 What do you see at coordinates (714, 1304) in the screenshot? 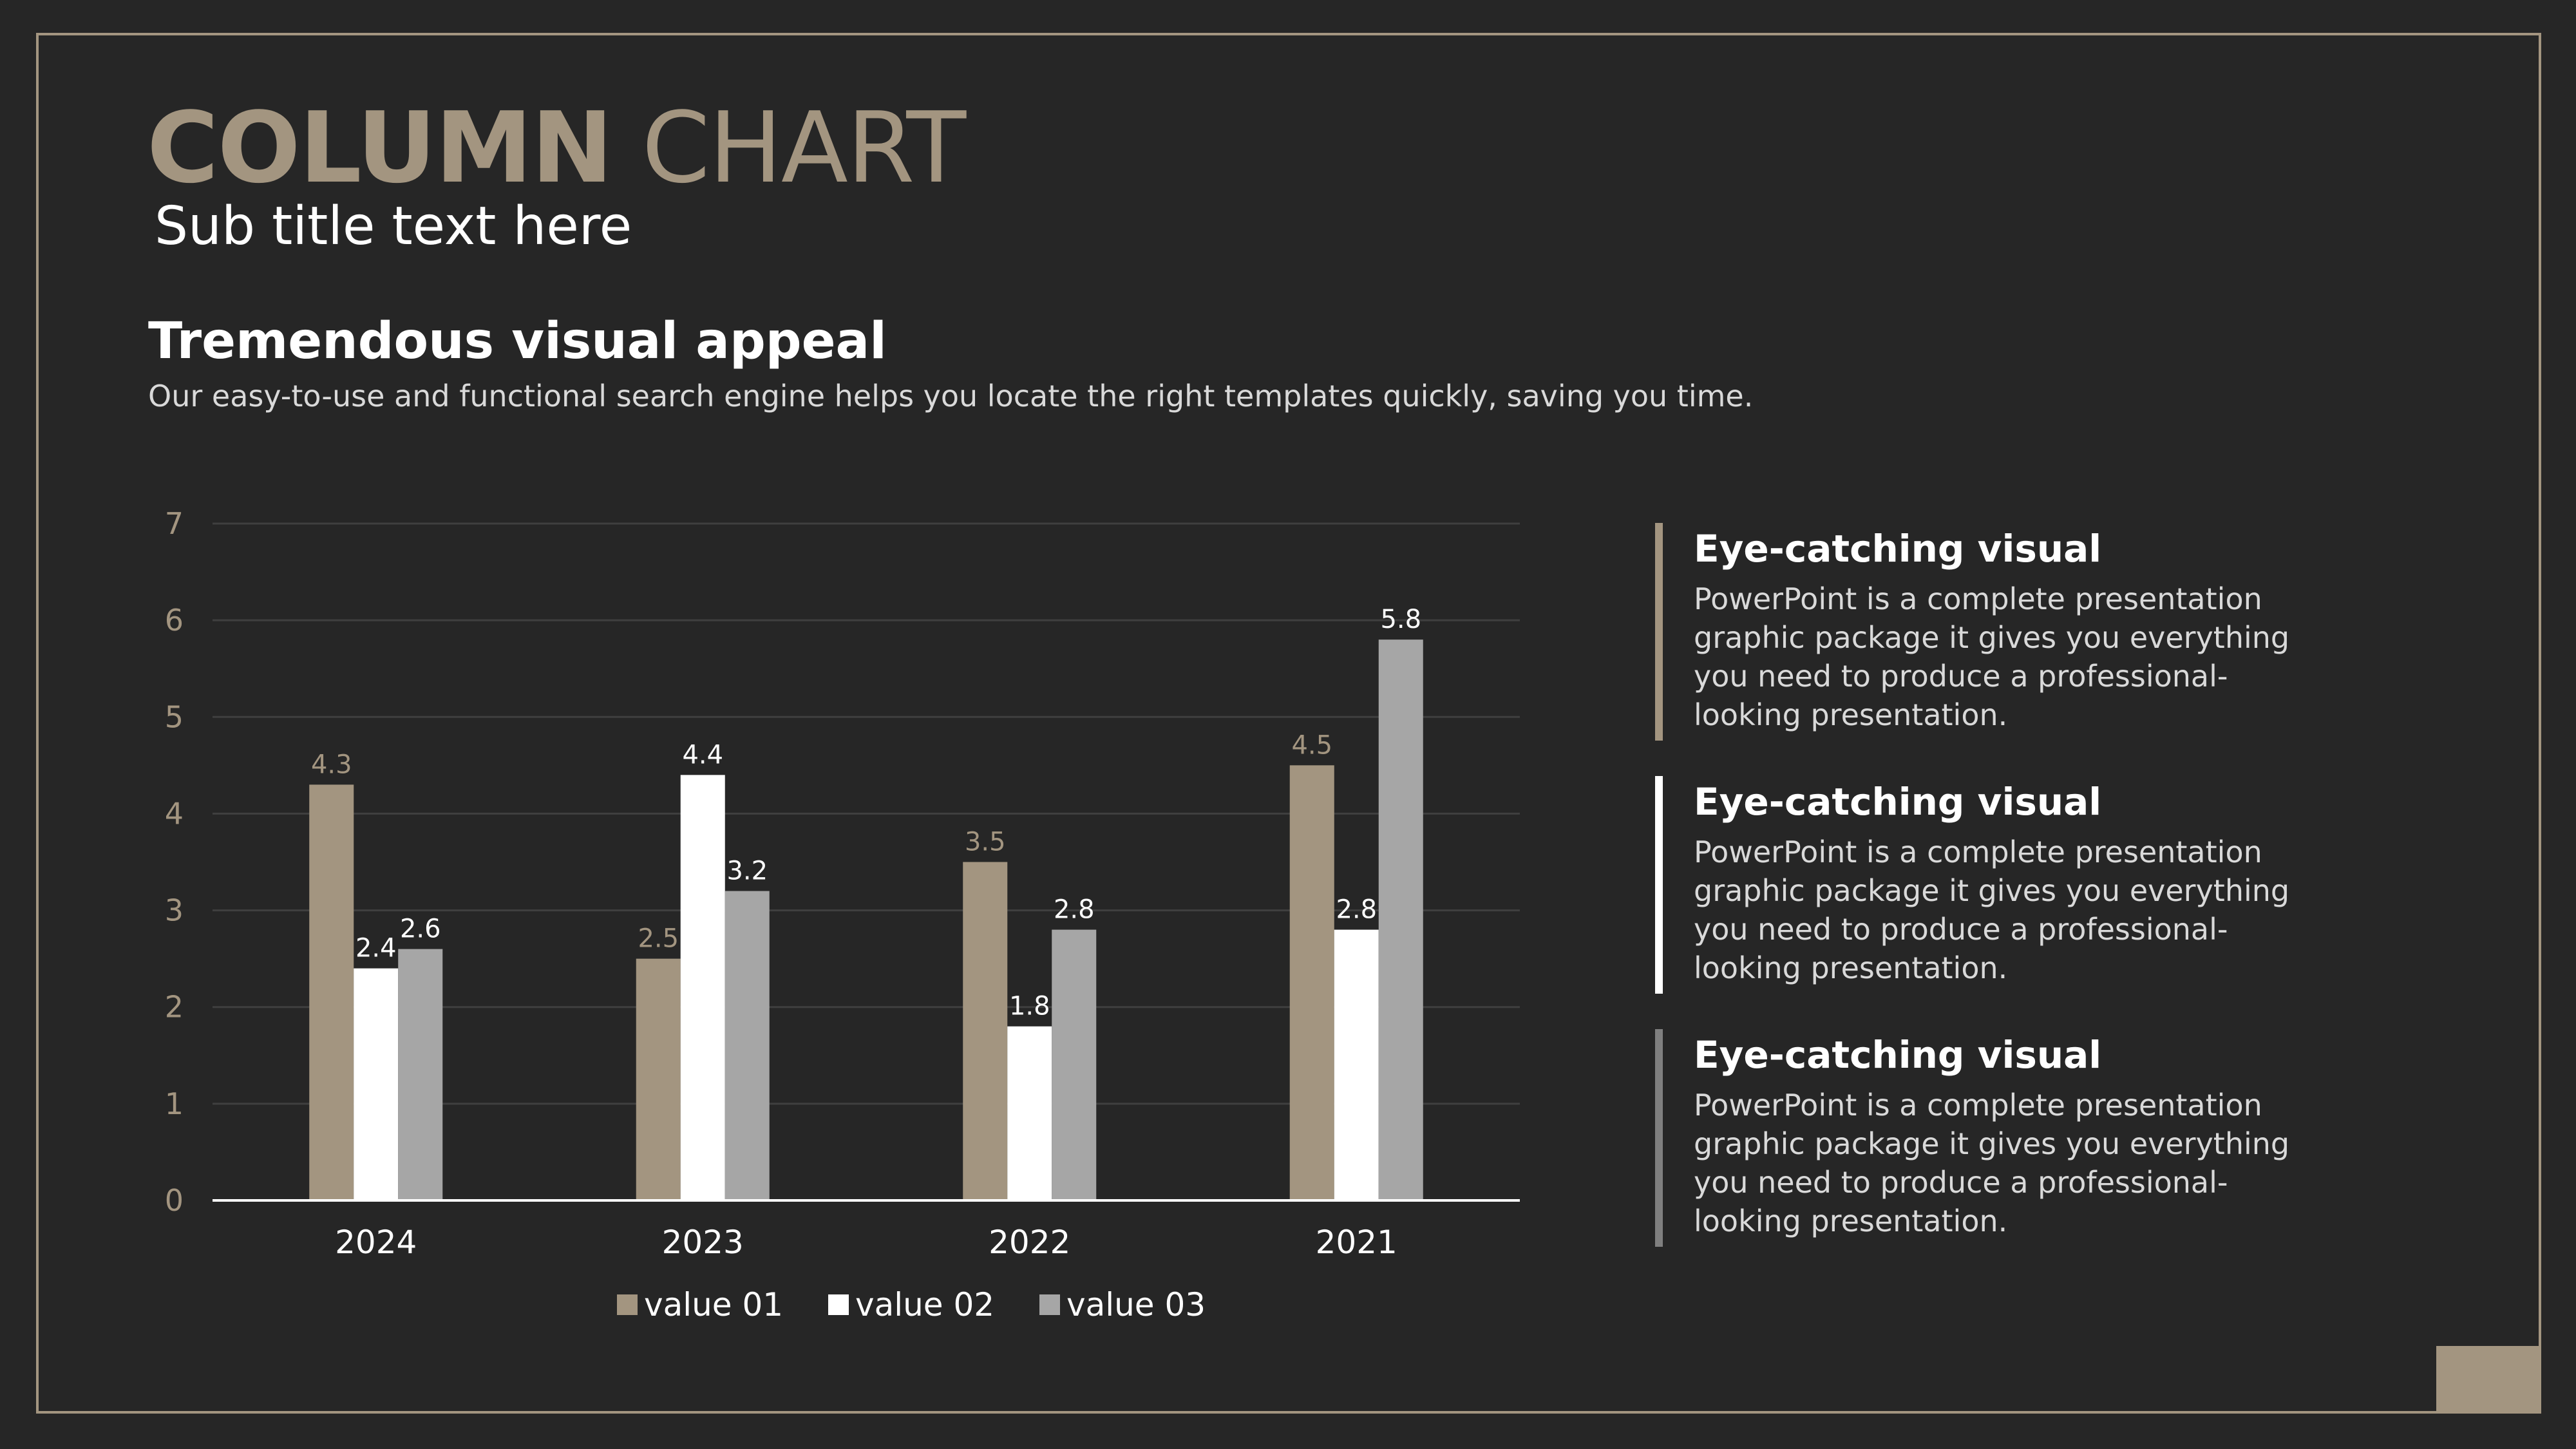
I see `legend-label: value 01` at bounding box center [714, 1304].